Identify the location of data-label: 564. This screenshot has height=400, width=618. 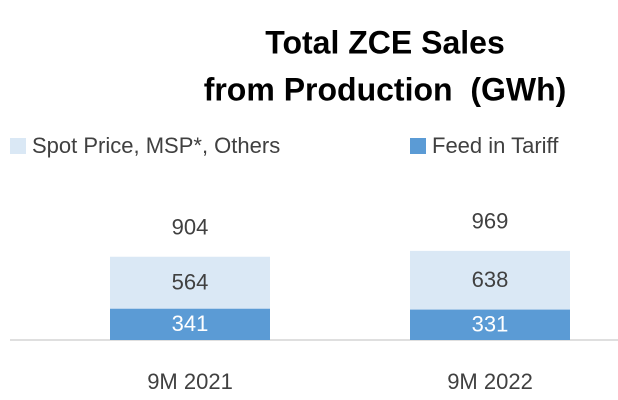
(190, 281).